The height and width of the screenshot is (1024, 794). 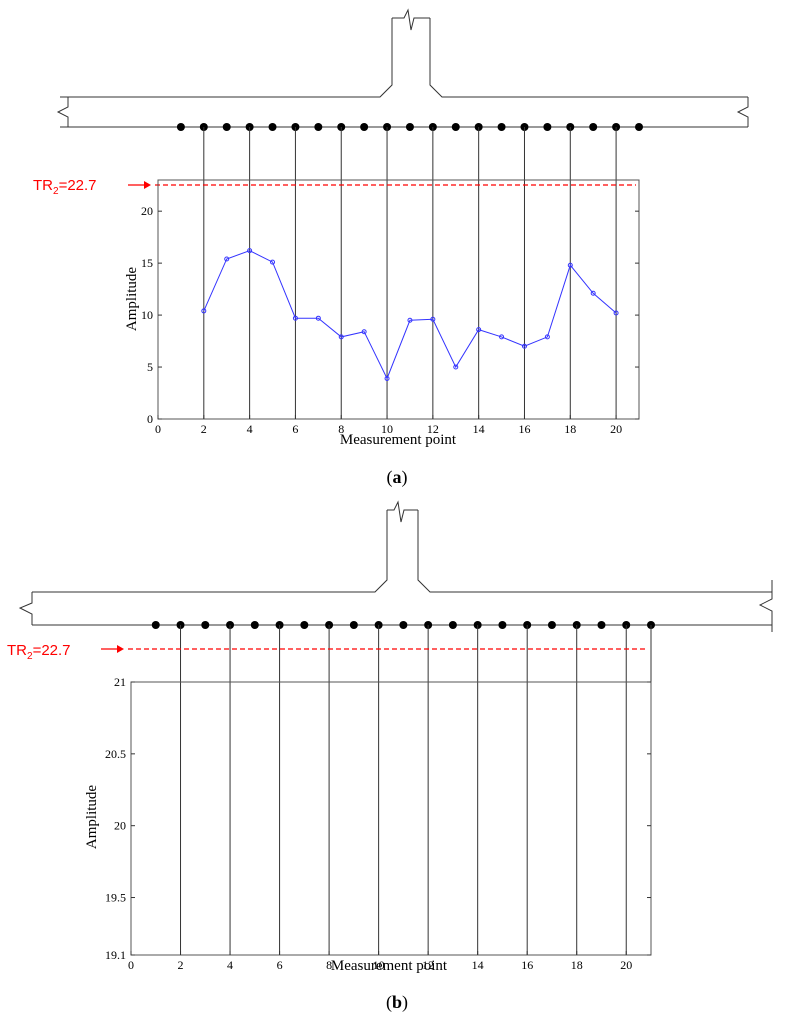 What do you see at coordinates (115, 955) in the screenshot?
I see `y-tick-label: 19.1` at bounding box center [115, 955].